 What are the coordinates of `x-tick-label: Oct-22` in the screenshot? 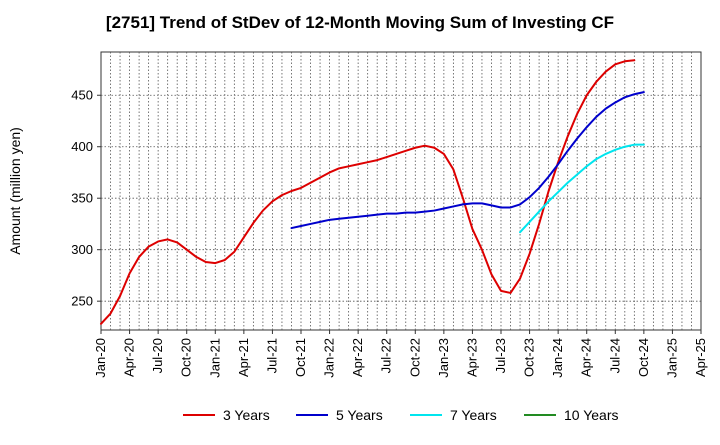 It's located at (414, 357).